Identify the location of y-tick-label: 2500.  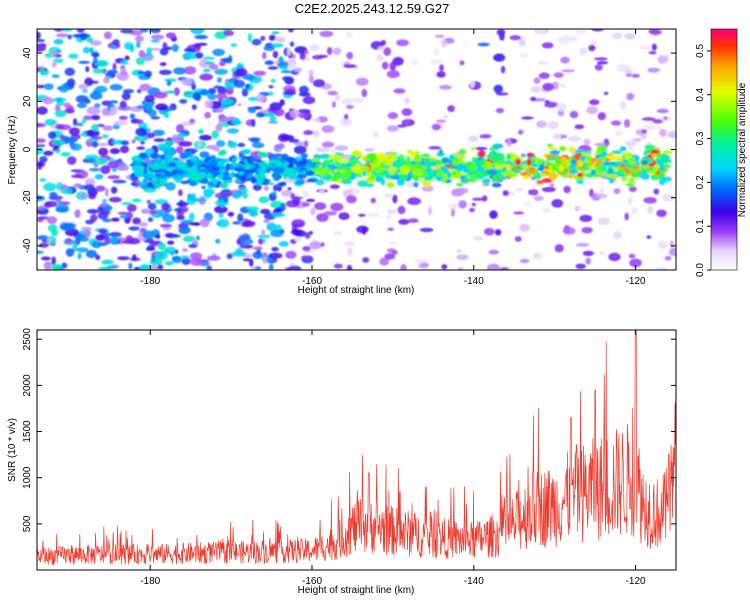
(27, 339).